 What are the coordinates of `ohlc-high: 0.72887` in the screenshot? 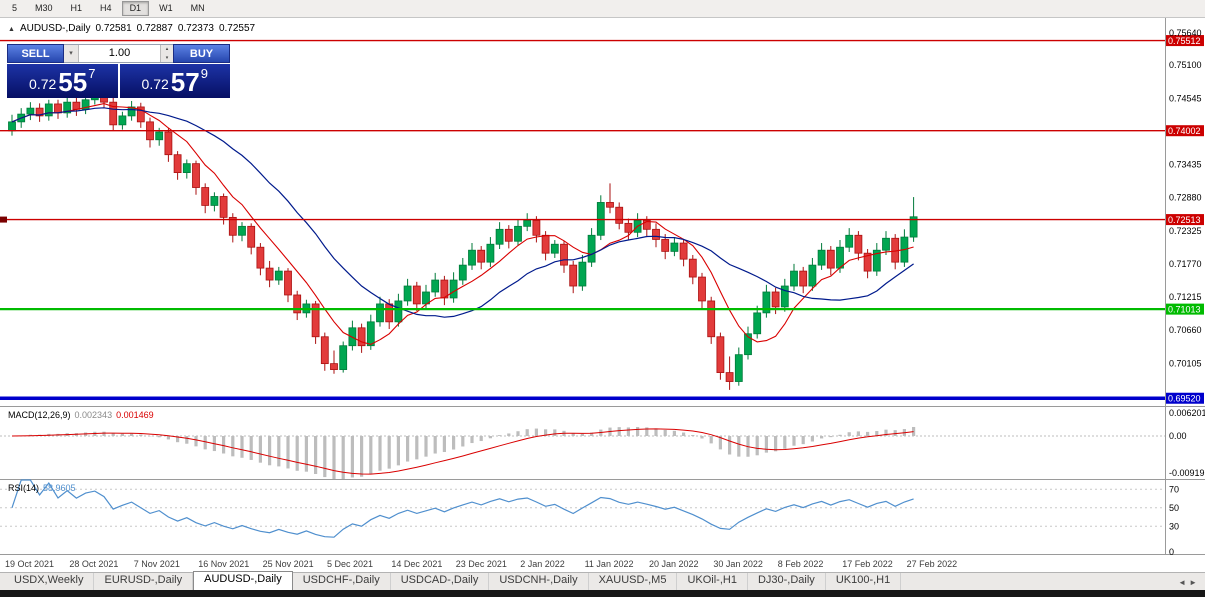 It's located at (154, 28).